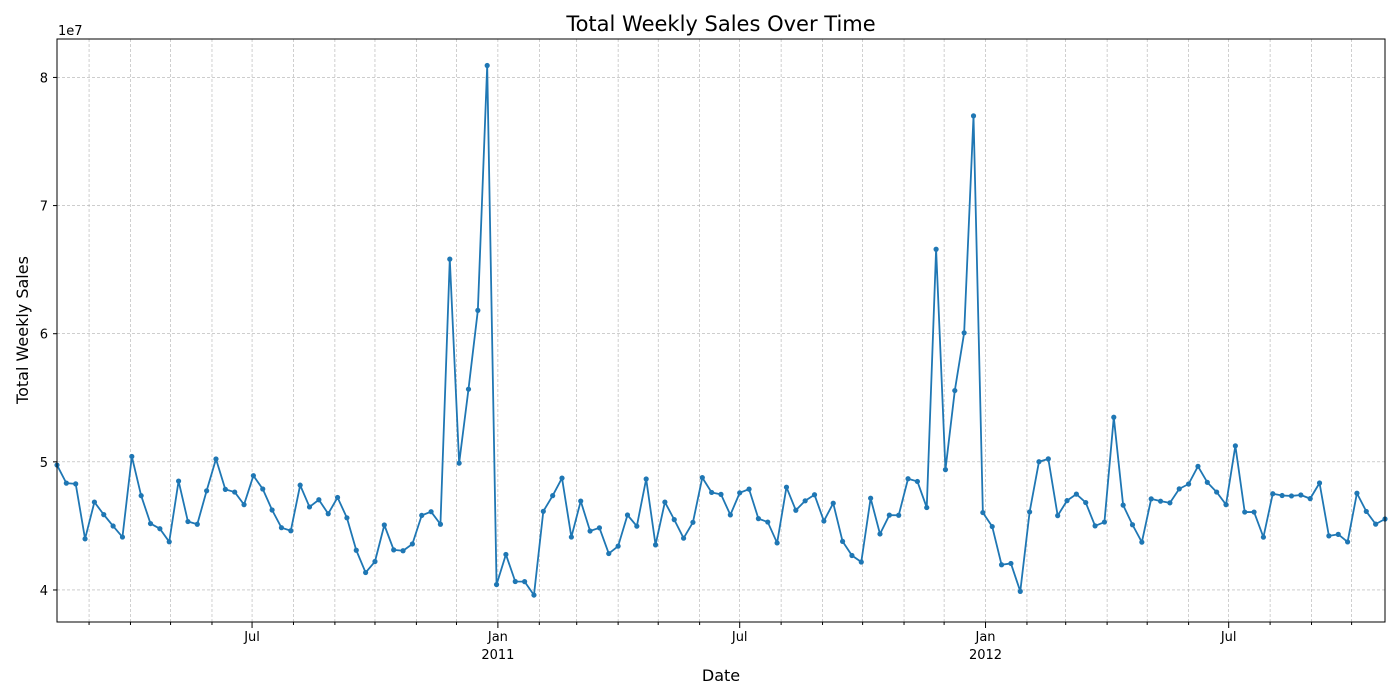  I want to click on y-tick-label: 7, so click(44, 207).